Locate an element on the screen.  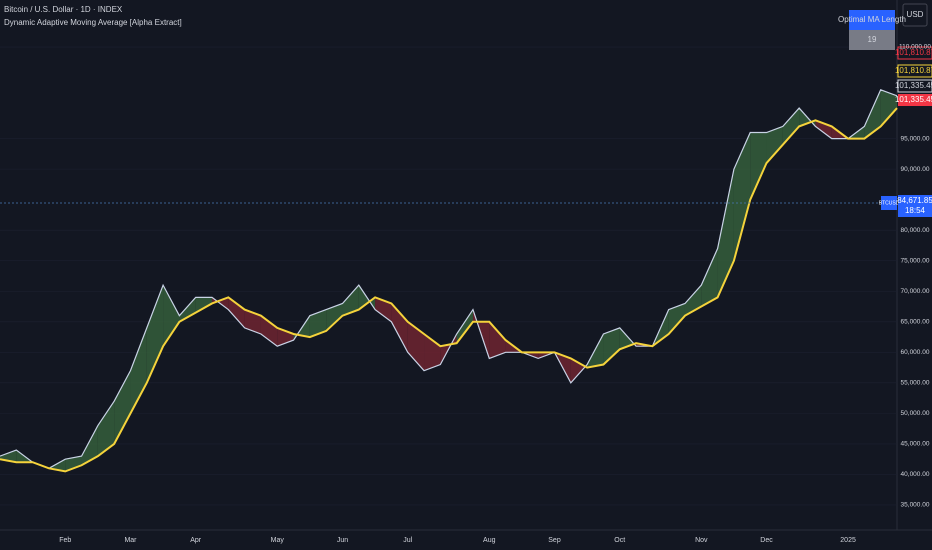
table-value: 19 is located at coordinates (872, 39).